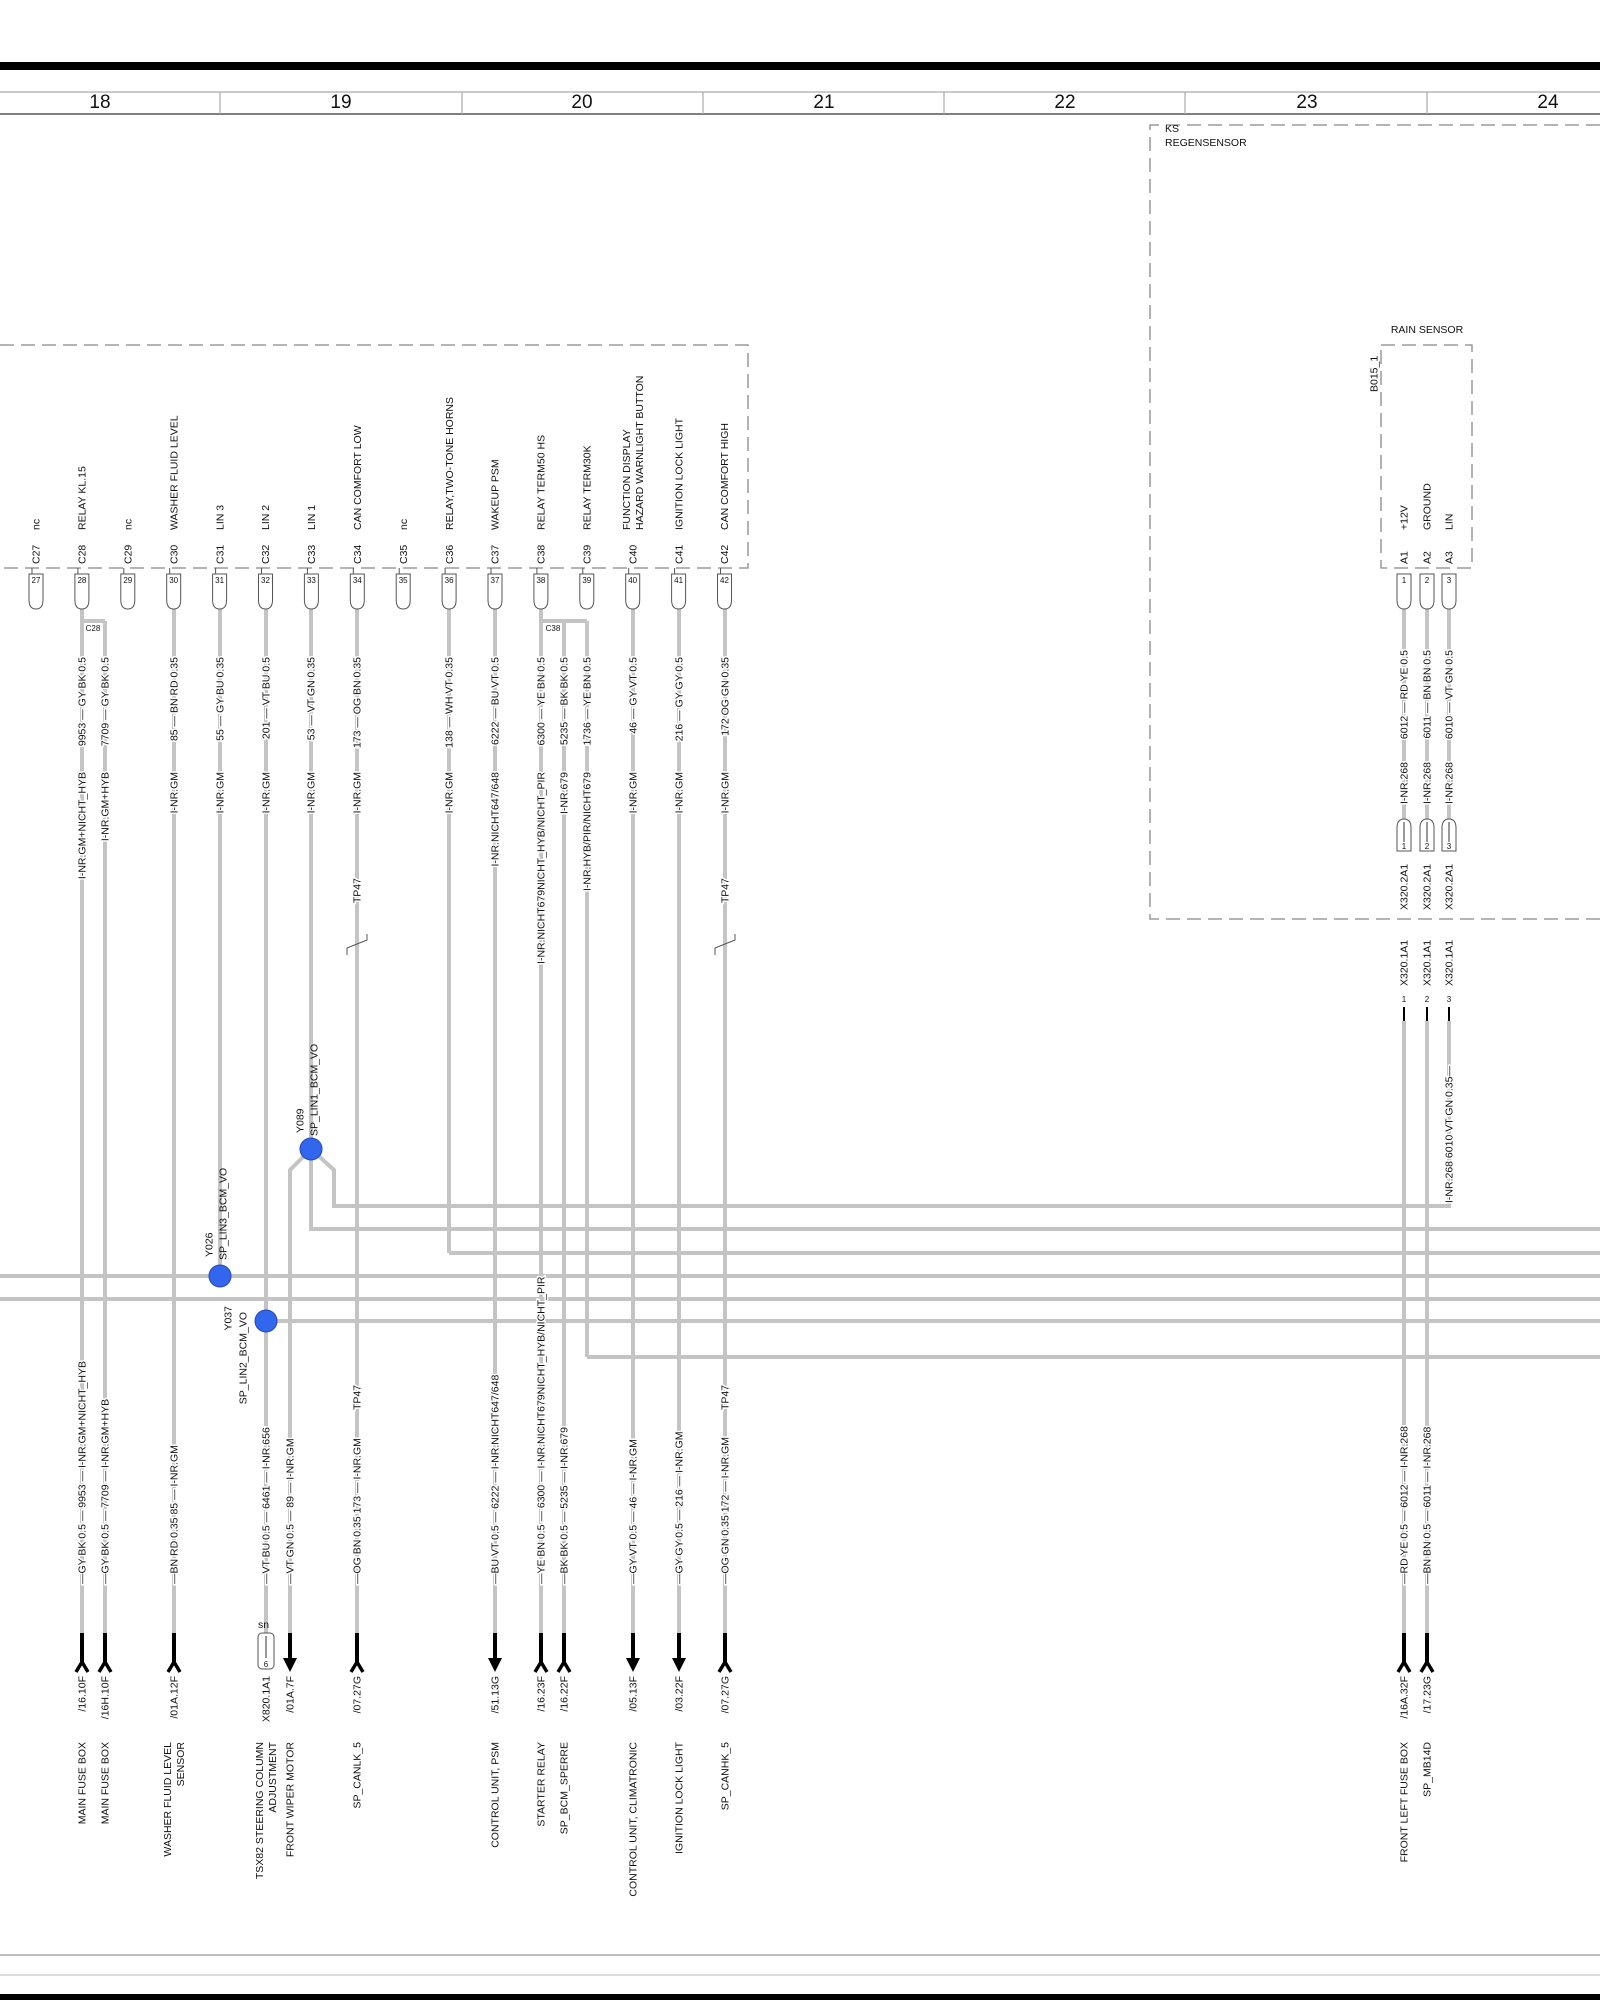  I want to click on wire-code-label: 1736 — YE BN 0.5, so click(588, 701).